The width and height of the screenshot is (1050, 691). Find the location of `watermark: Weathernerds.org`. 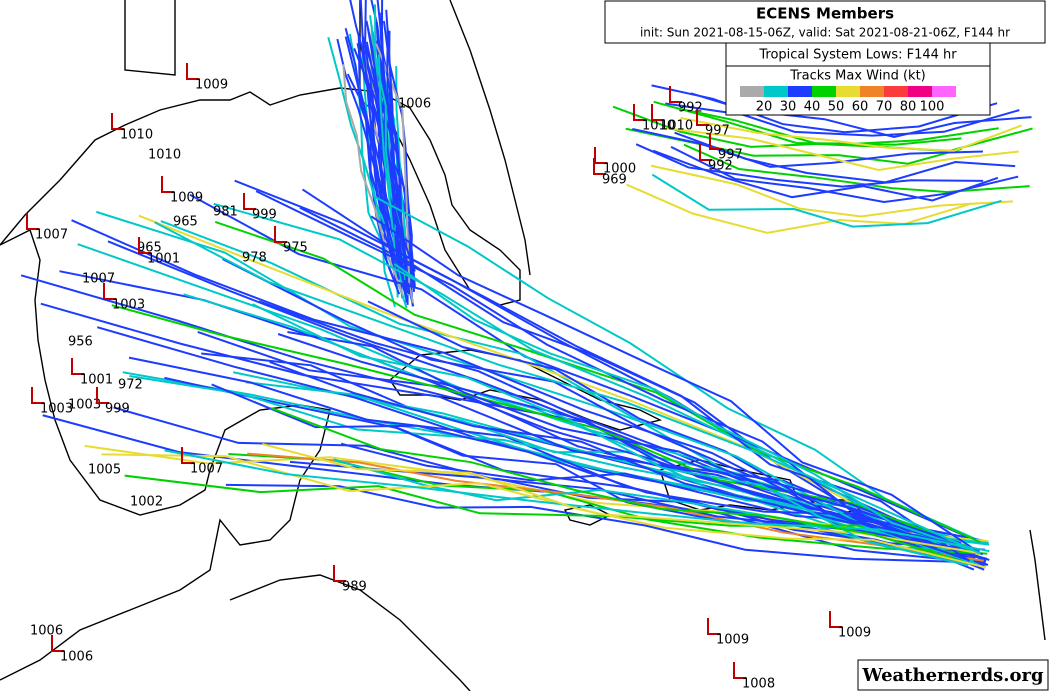

watermark: Weathernerds.org is located at coordinates (952, 675).